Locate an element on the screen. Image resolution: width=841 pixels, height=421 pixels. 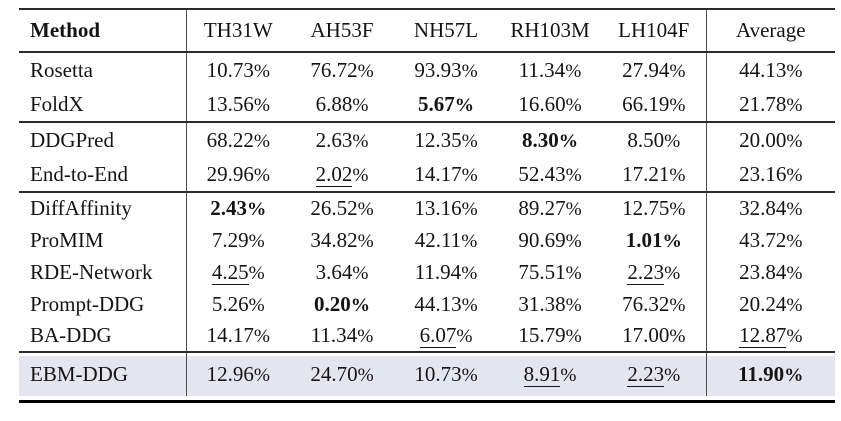
value-cell: 20.24% is located at coordinates (770, 304).